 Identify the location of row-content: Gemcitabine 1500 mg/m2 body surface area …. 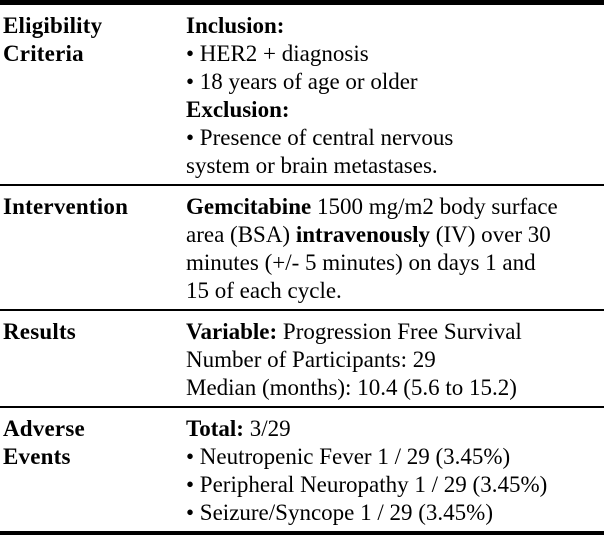
(395, 249).